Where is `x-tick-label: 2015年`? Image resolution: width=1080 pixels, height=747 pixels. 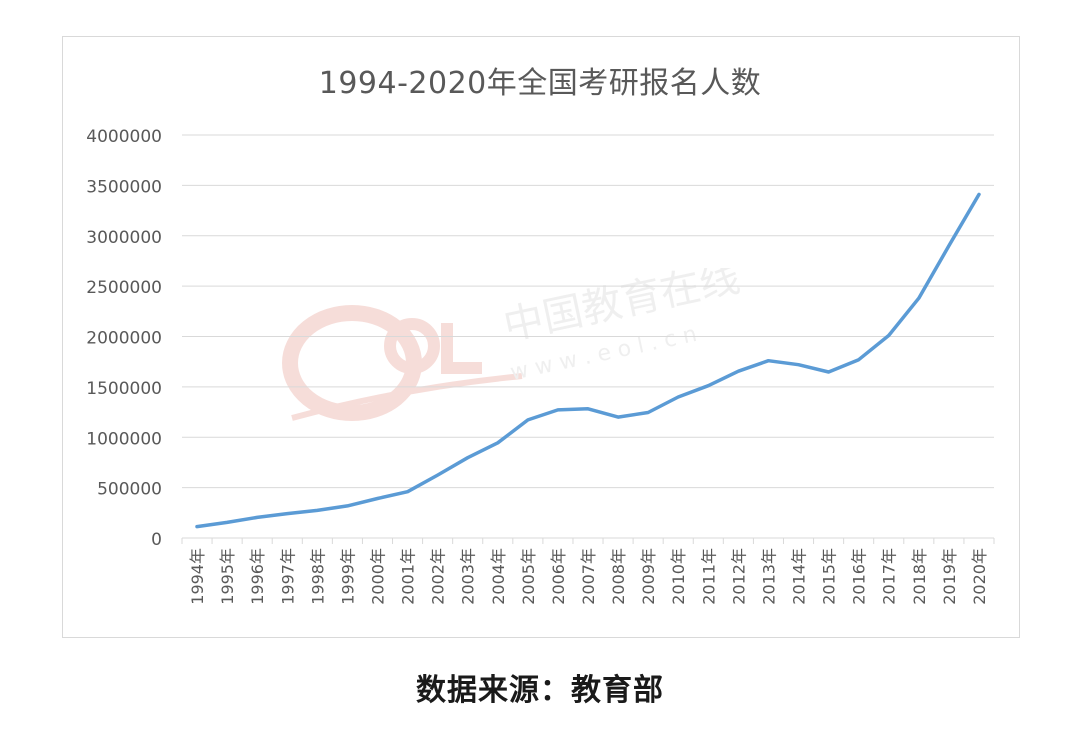 x-tick-label: 2015年 is located at coordinates (829, 576).